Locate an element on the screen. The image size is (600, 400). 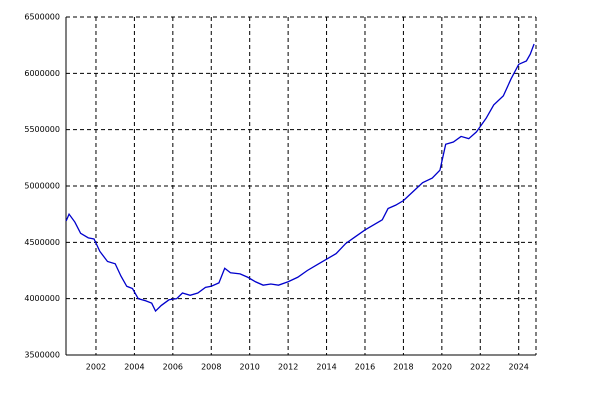
x-tick-label: 2012 is located at coordinates (288, 367).